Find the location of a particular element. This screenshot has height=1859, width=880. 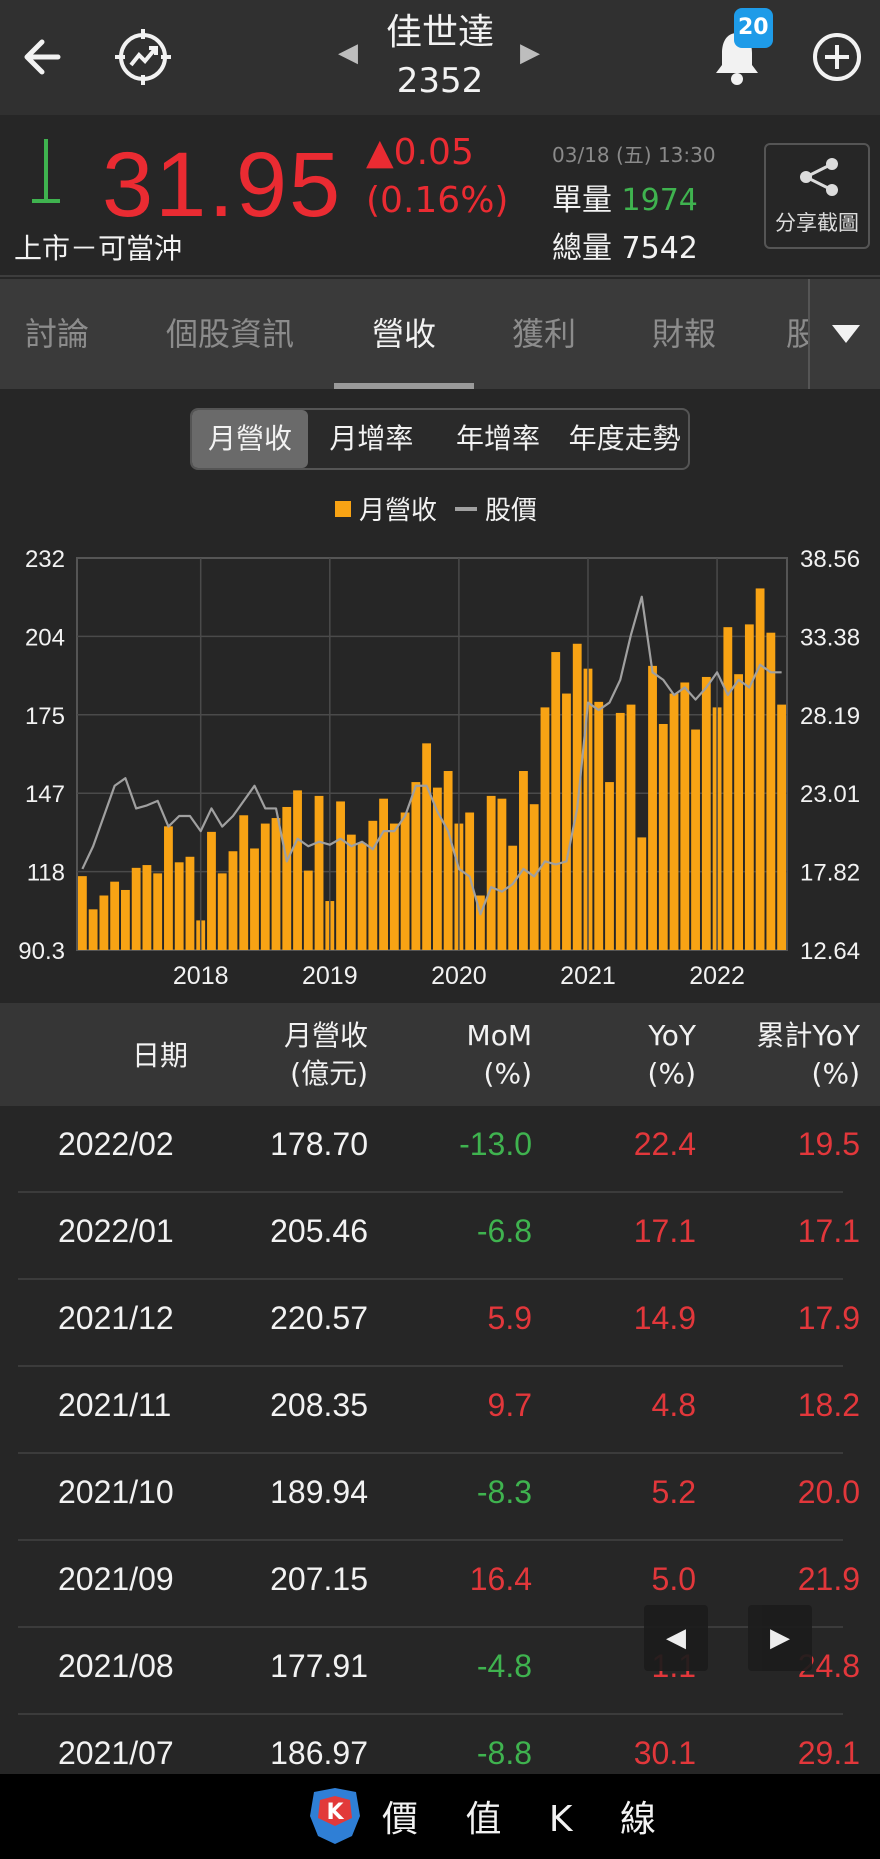

prev-stock-arrow-icon: ◀ is located at coordinates (348, 53).